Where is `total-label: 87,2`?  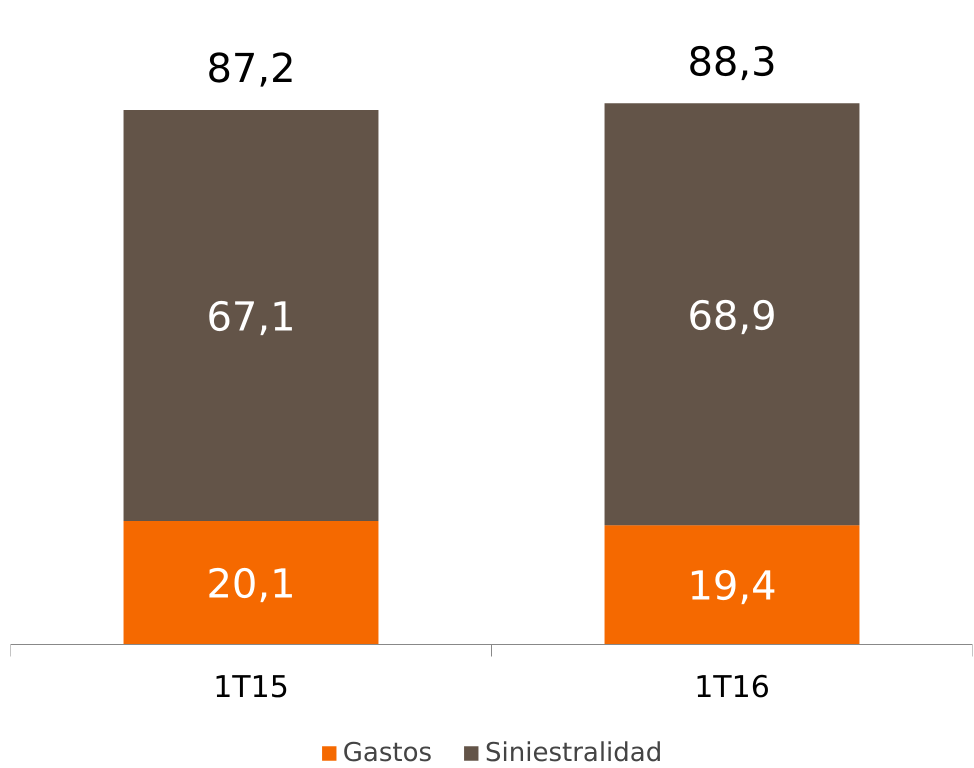 total-label: 87,2 is located at coordinates (251, 69).